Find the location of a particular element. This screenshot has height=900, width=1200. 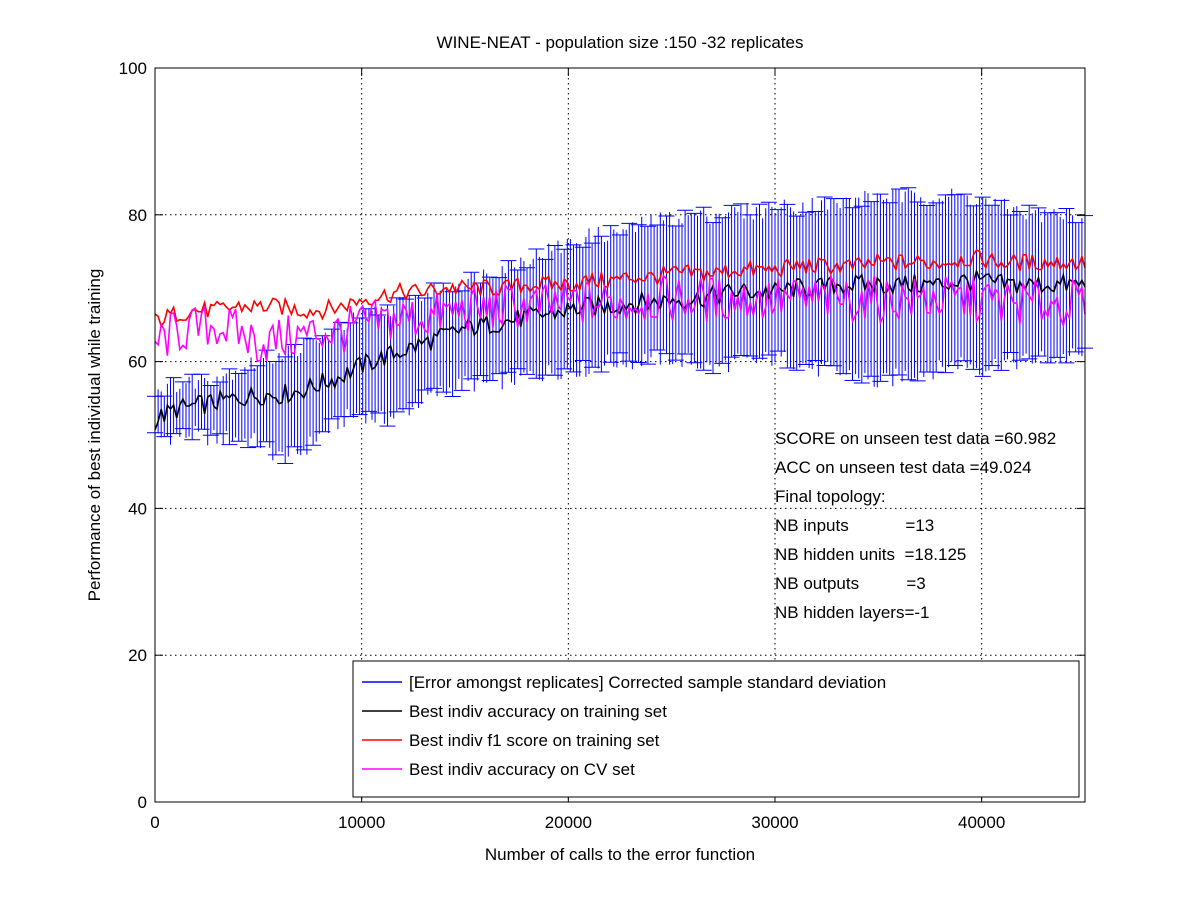

y-tick-label: 40 is located at coordinates (137, 508).